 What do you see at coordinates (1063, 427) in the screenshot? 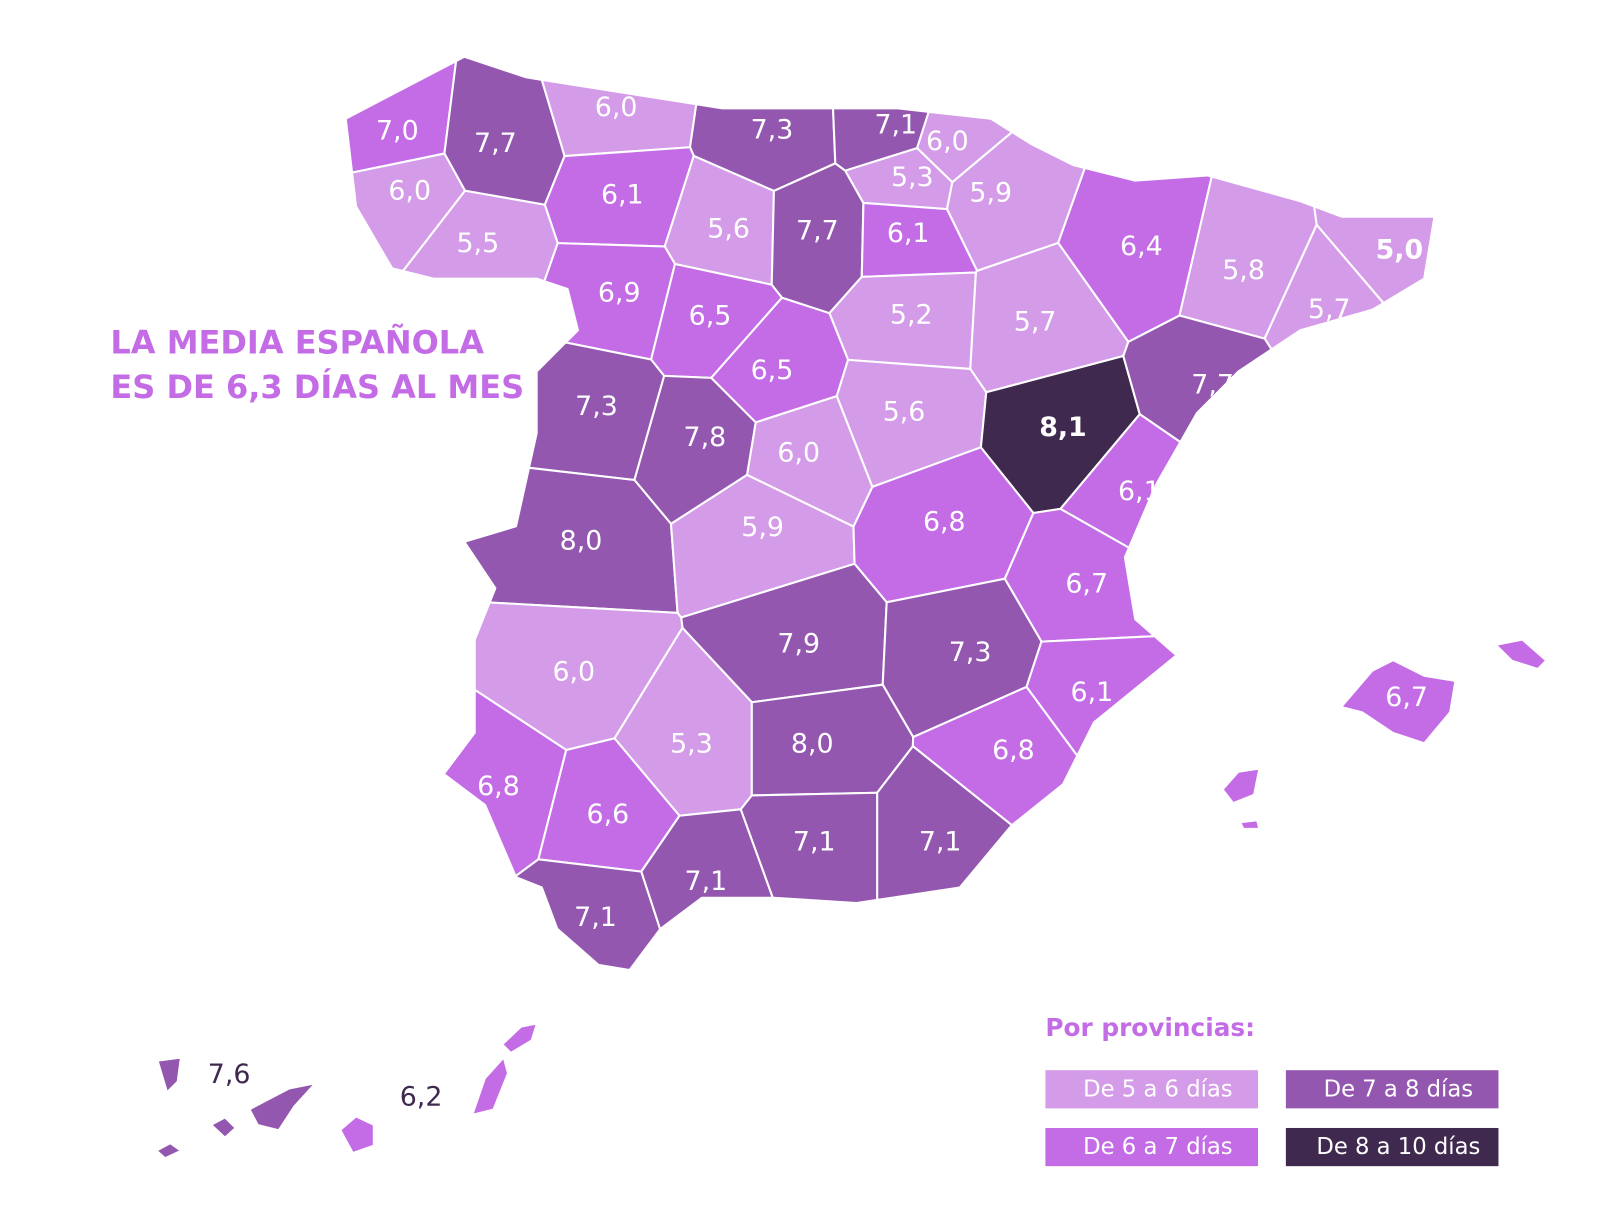
I see `province-label: 8,1` at bounding box center [1063, 427].